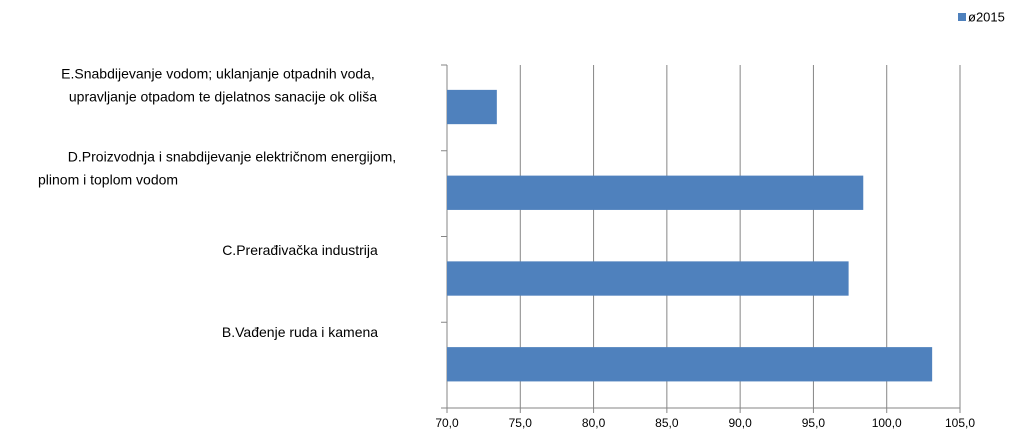  Describe the element at coordinates (300, 332) in the screenshot. I see `category-label: B.Vađenje ruda i kamena` at that location.